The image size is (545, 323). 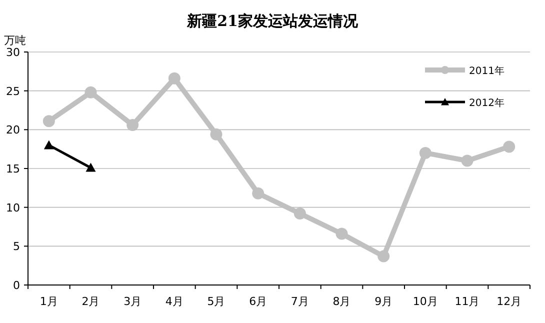 What do you see at coordinates (341, 301) in the screenshot?
I see `x-tick-label: 8月` at bounding box center [341, 301].